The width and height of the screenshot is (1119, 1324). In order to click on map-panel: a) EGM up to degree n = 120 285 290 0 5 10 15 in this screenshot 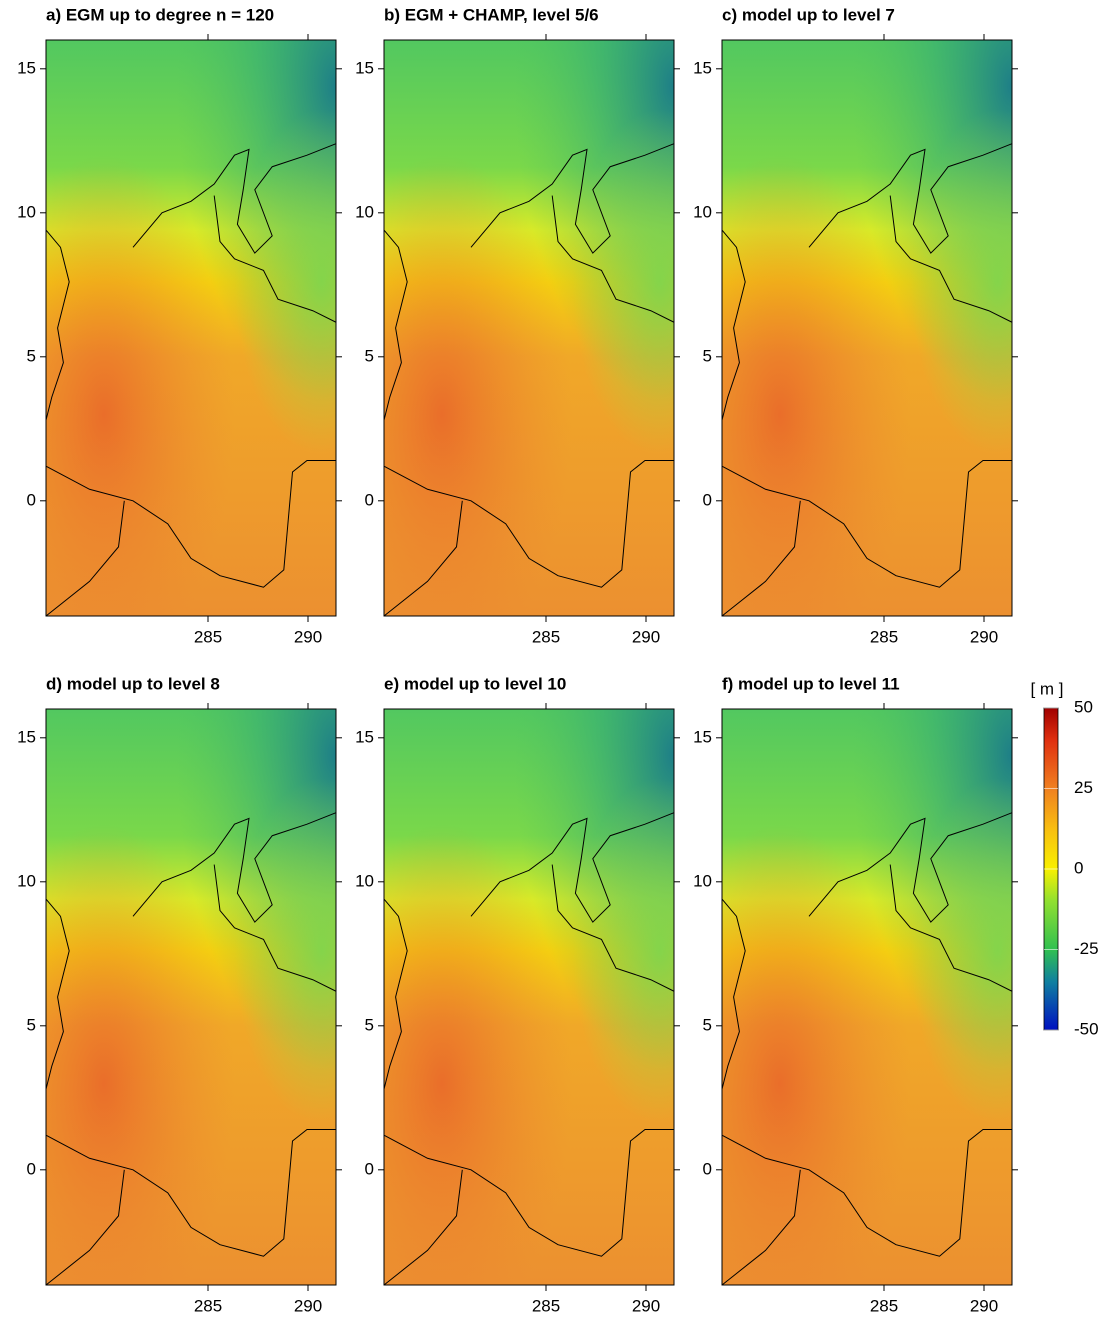, I will do `click(179, 325)`.